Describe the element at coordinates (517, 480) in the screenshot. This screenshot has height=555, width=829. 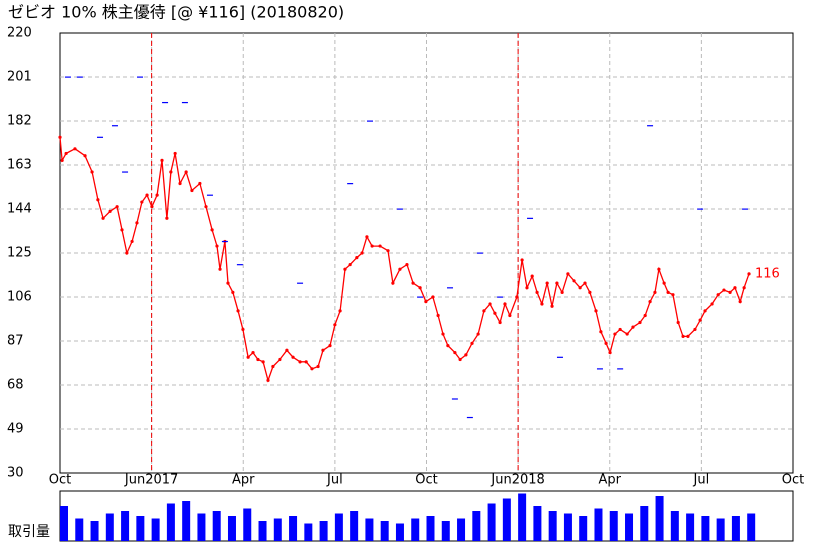
I see `x-tick-label: Jun2018` at that location.